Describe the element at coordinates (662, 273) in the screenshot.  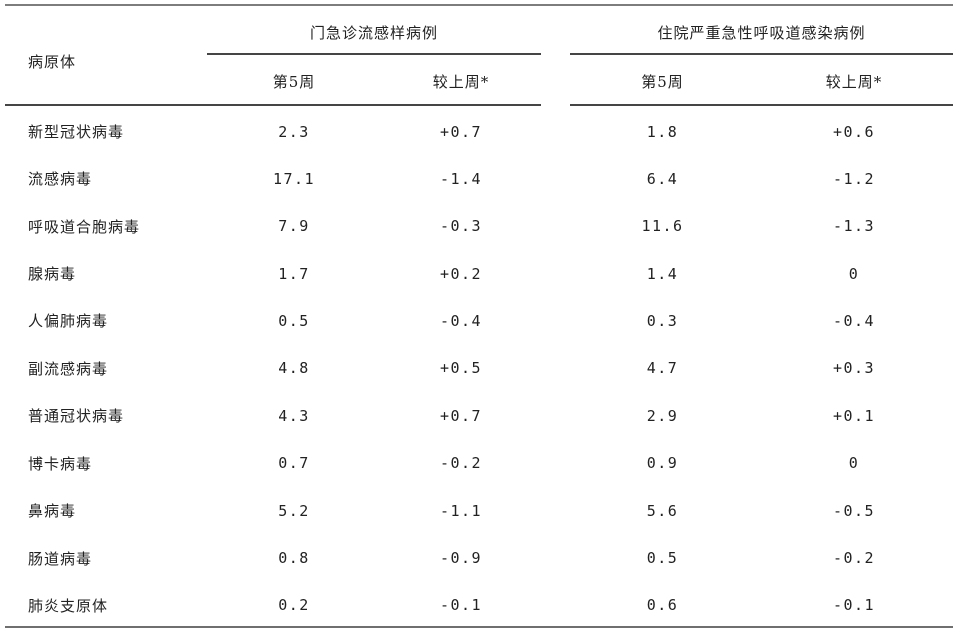
I see `sari-week5-value: 1.4` at that location.